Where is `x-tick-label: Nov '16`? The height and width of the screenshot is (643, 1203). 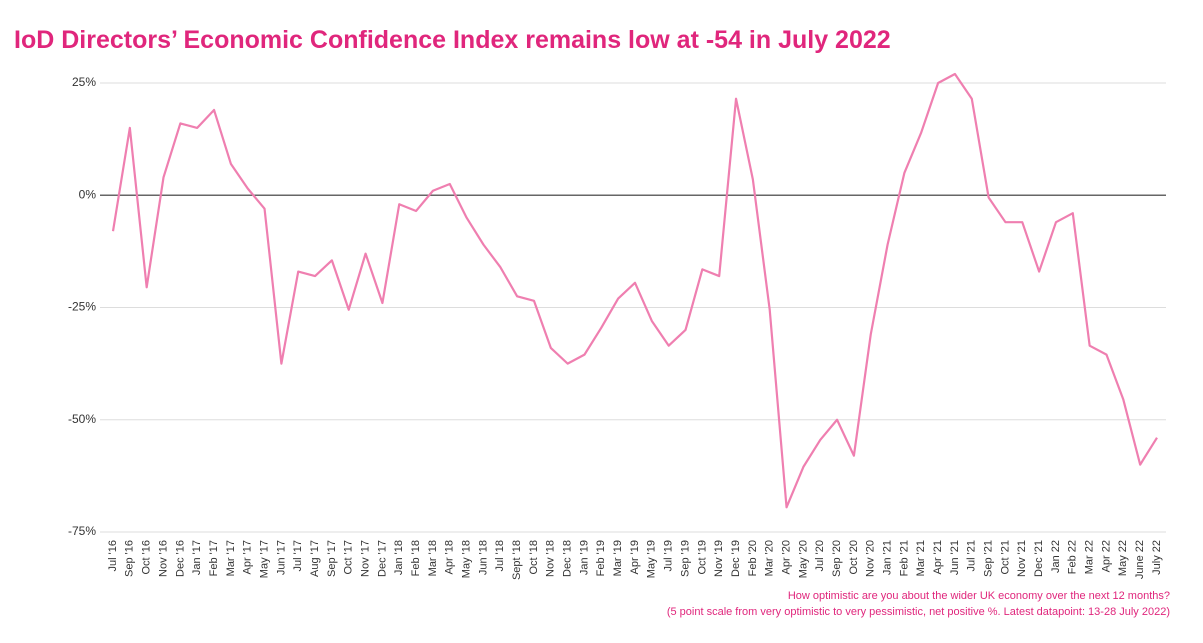
x-tick-label: Nov '16 is located at coordinates (163, 558).